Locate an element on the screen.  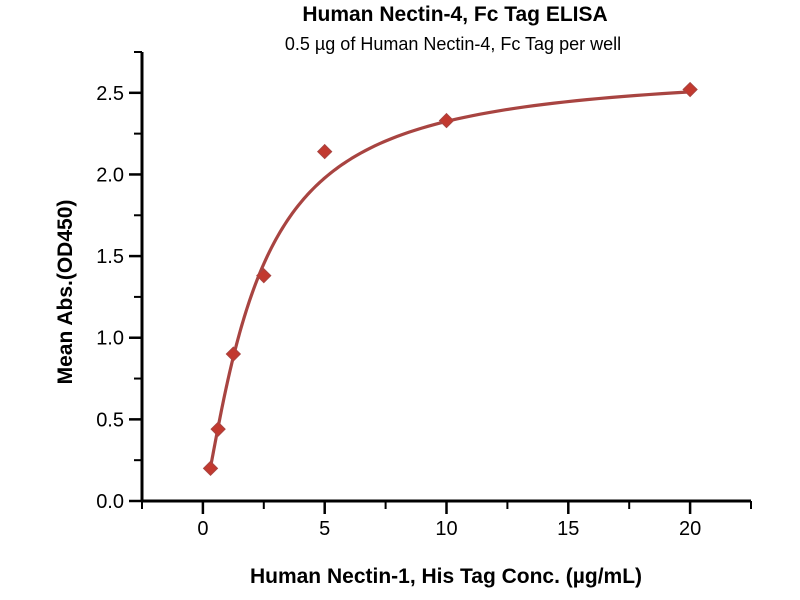
x-tick-label: 20 is located at coordinates (690, 529).